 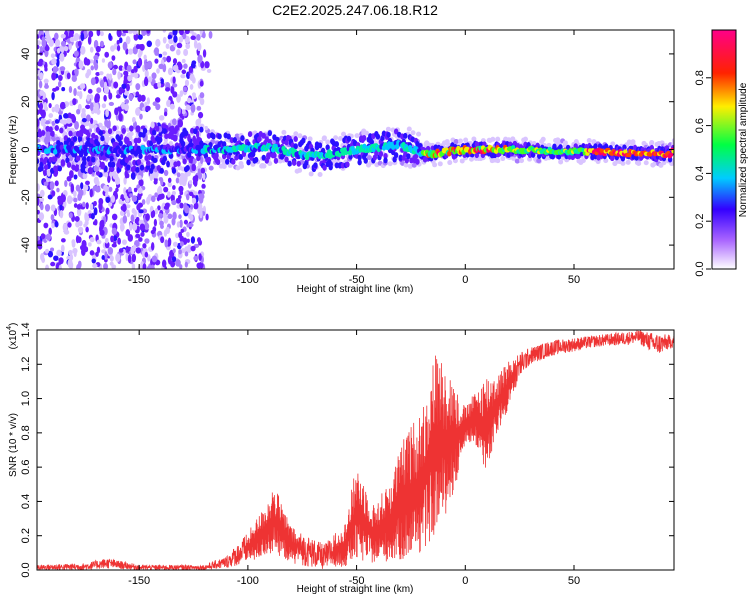 What do you see at coordinates (743, 149) in the screenshot?
I see `colorbar-label: Normalized spectral amplitude` at bounding box center [743, 149].